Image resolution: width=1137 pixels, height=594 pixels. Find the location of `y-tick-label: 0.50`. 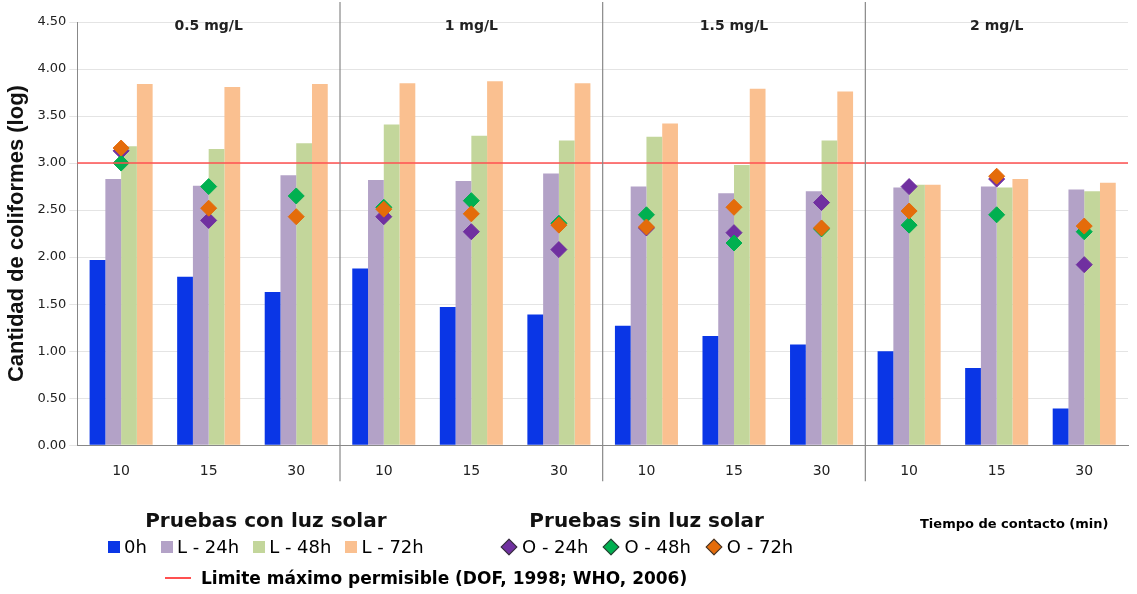

y-tick-label: 0.50 is located at coordinates (52, 397).